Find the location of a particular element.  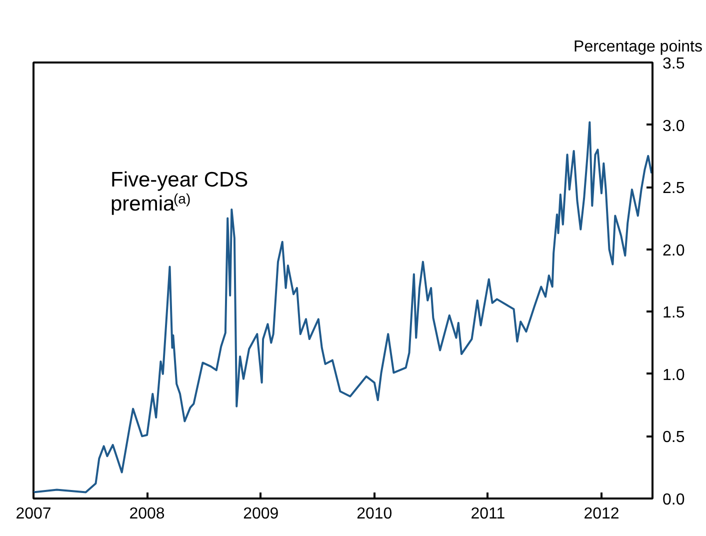

y-tick-label: 0.5 is located at coordinates (673, 437).